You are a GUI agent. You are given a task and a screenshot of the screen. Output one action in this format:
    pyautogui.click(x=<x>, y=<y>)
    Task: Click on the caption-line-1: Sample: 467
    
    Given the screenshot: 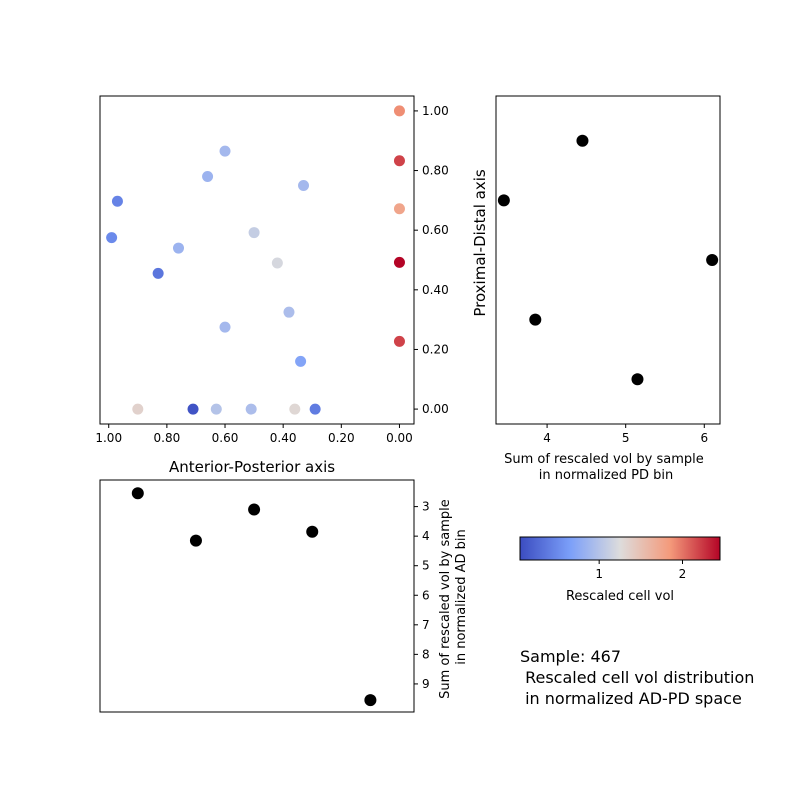 What is the action you would take?
    pyautogui.click(x=570, y=656)
    